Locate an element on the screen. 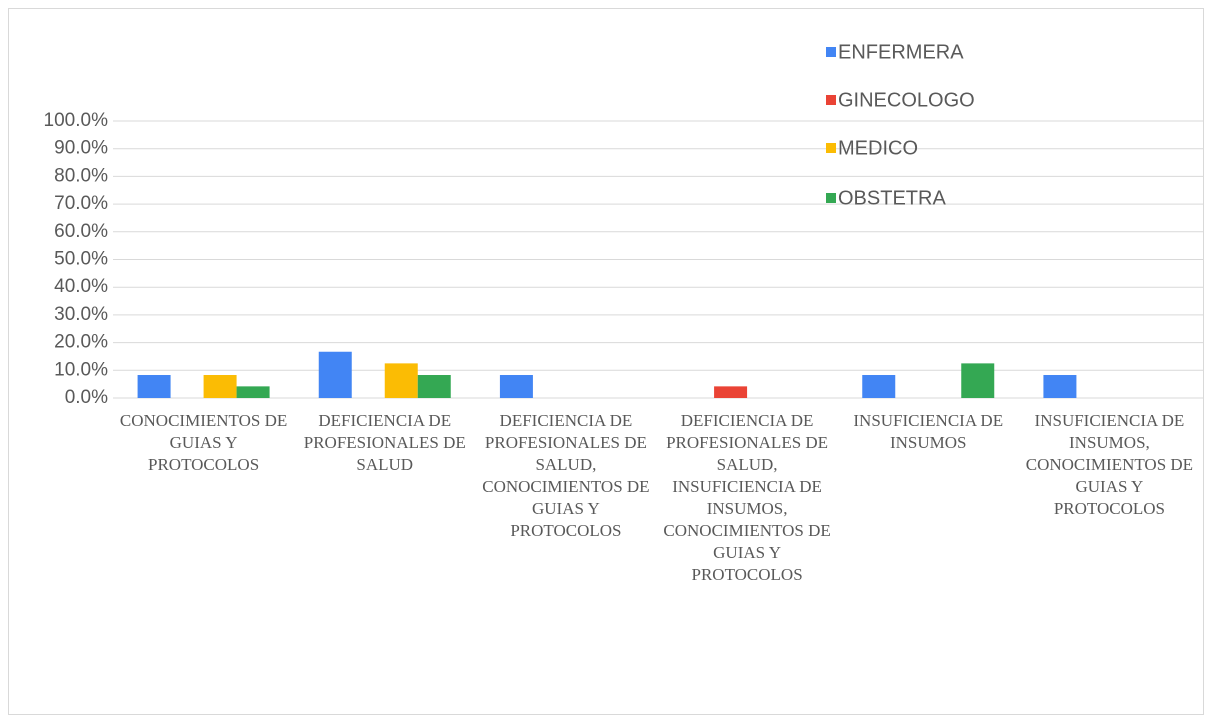  y-tick-label: 20.0% is located at coordinates (81, 342).